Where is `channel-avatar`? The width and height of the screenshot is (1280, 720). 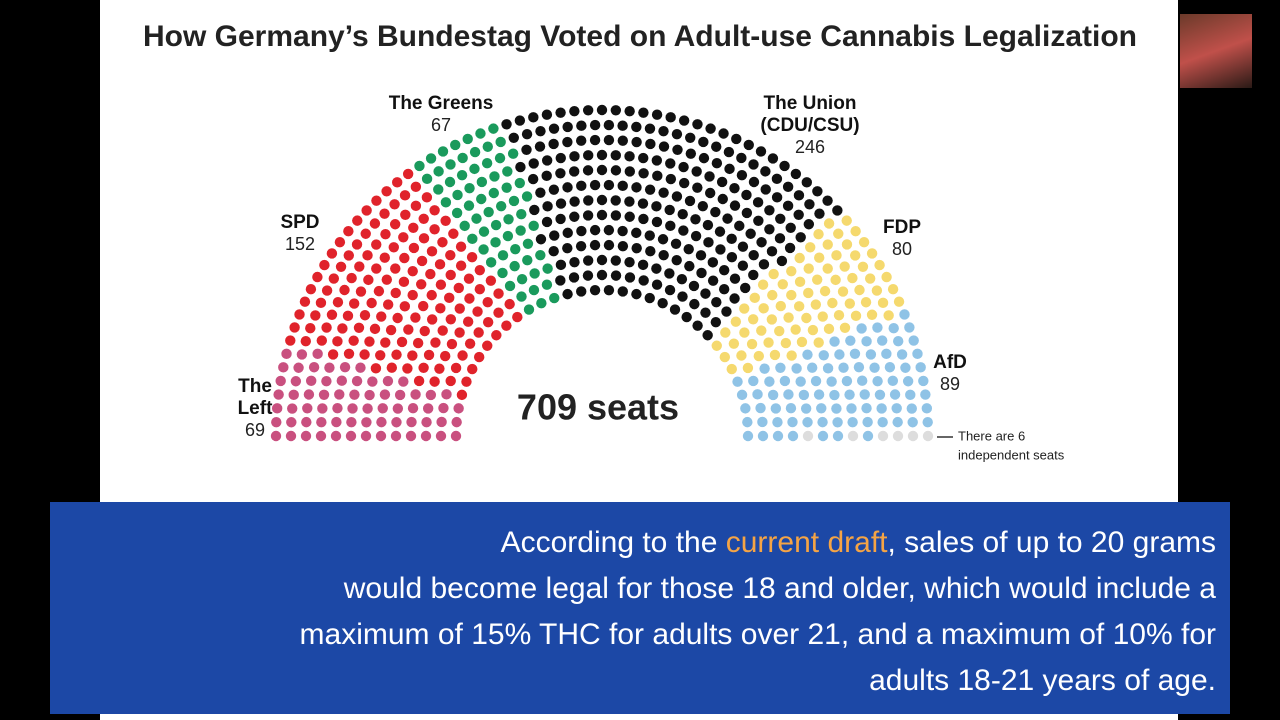
channel-avatar is located at coordinates (1216, 51).